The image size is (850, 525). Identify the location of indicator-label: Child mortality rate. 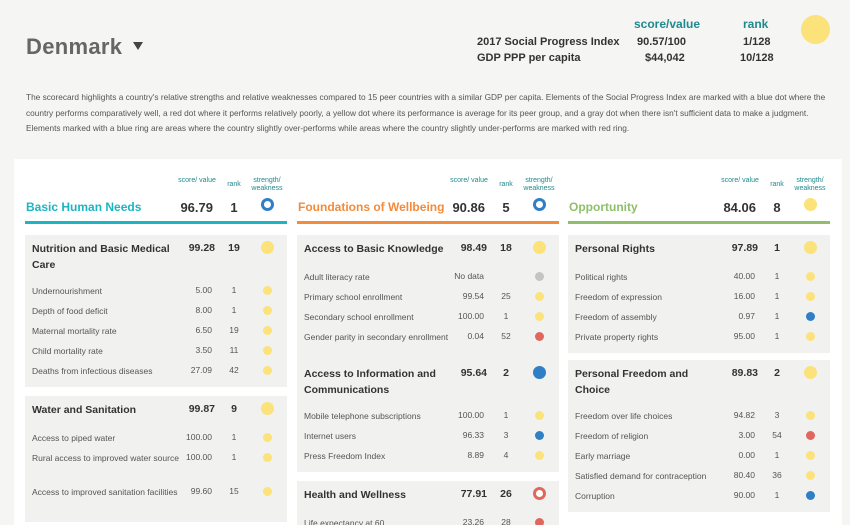
(67, 351).